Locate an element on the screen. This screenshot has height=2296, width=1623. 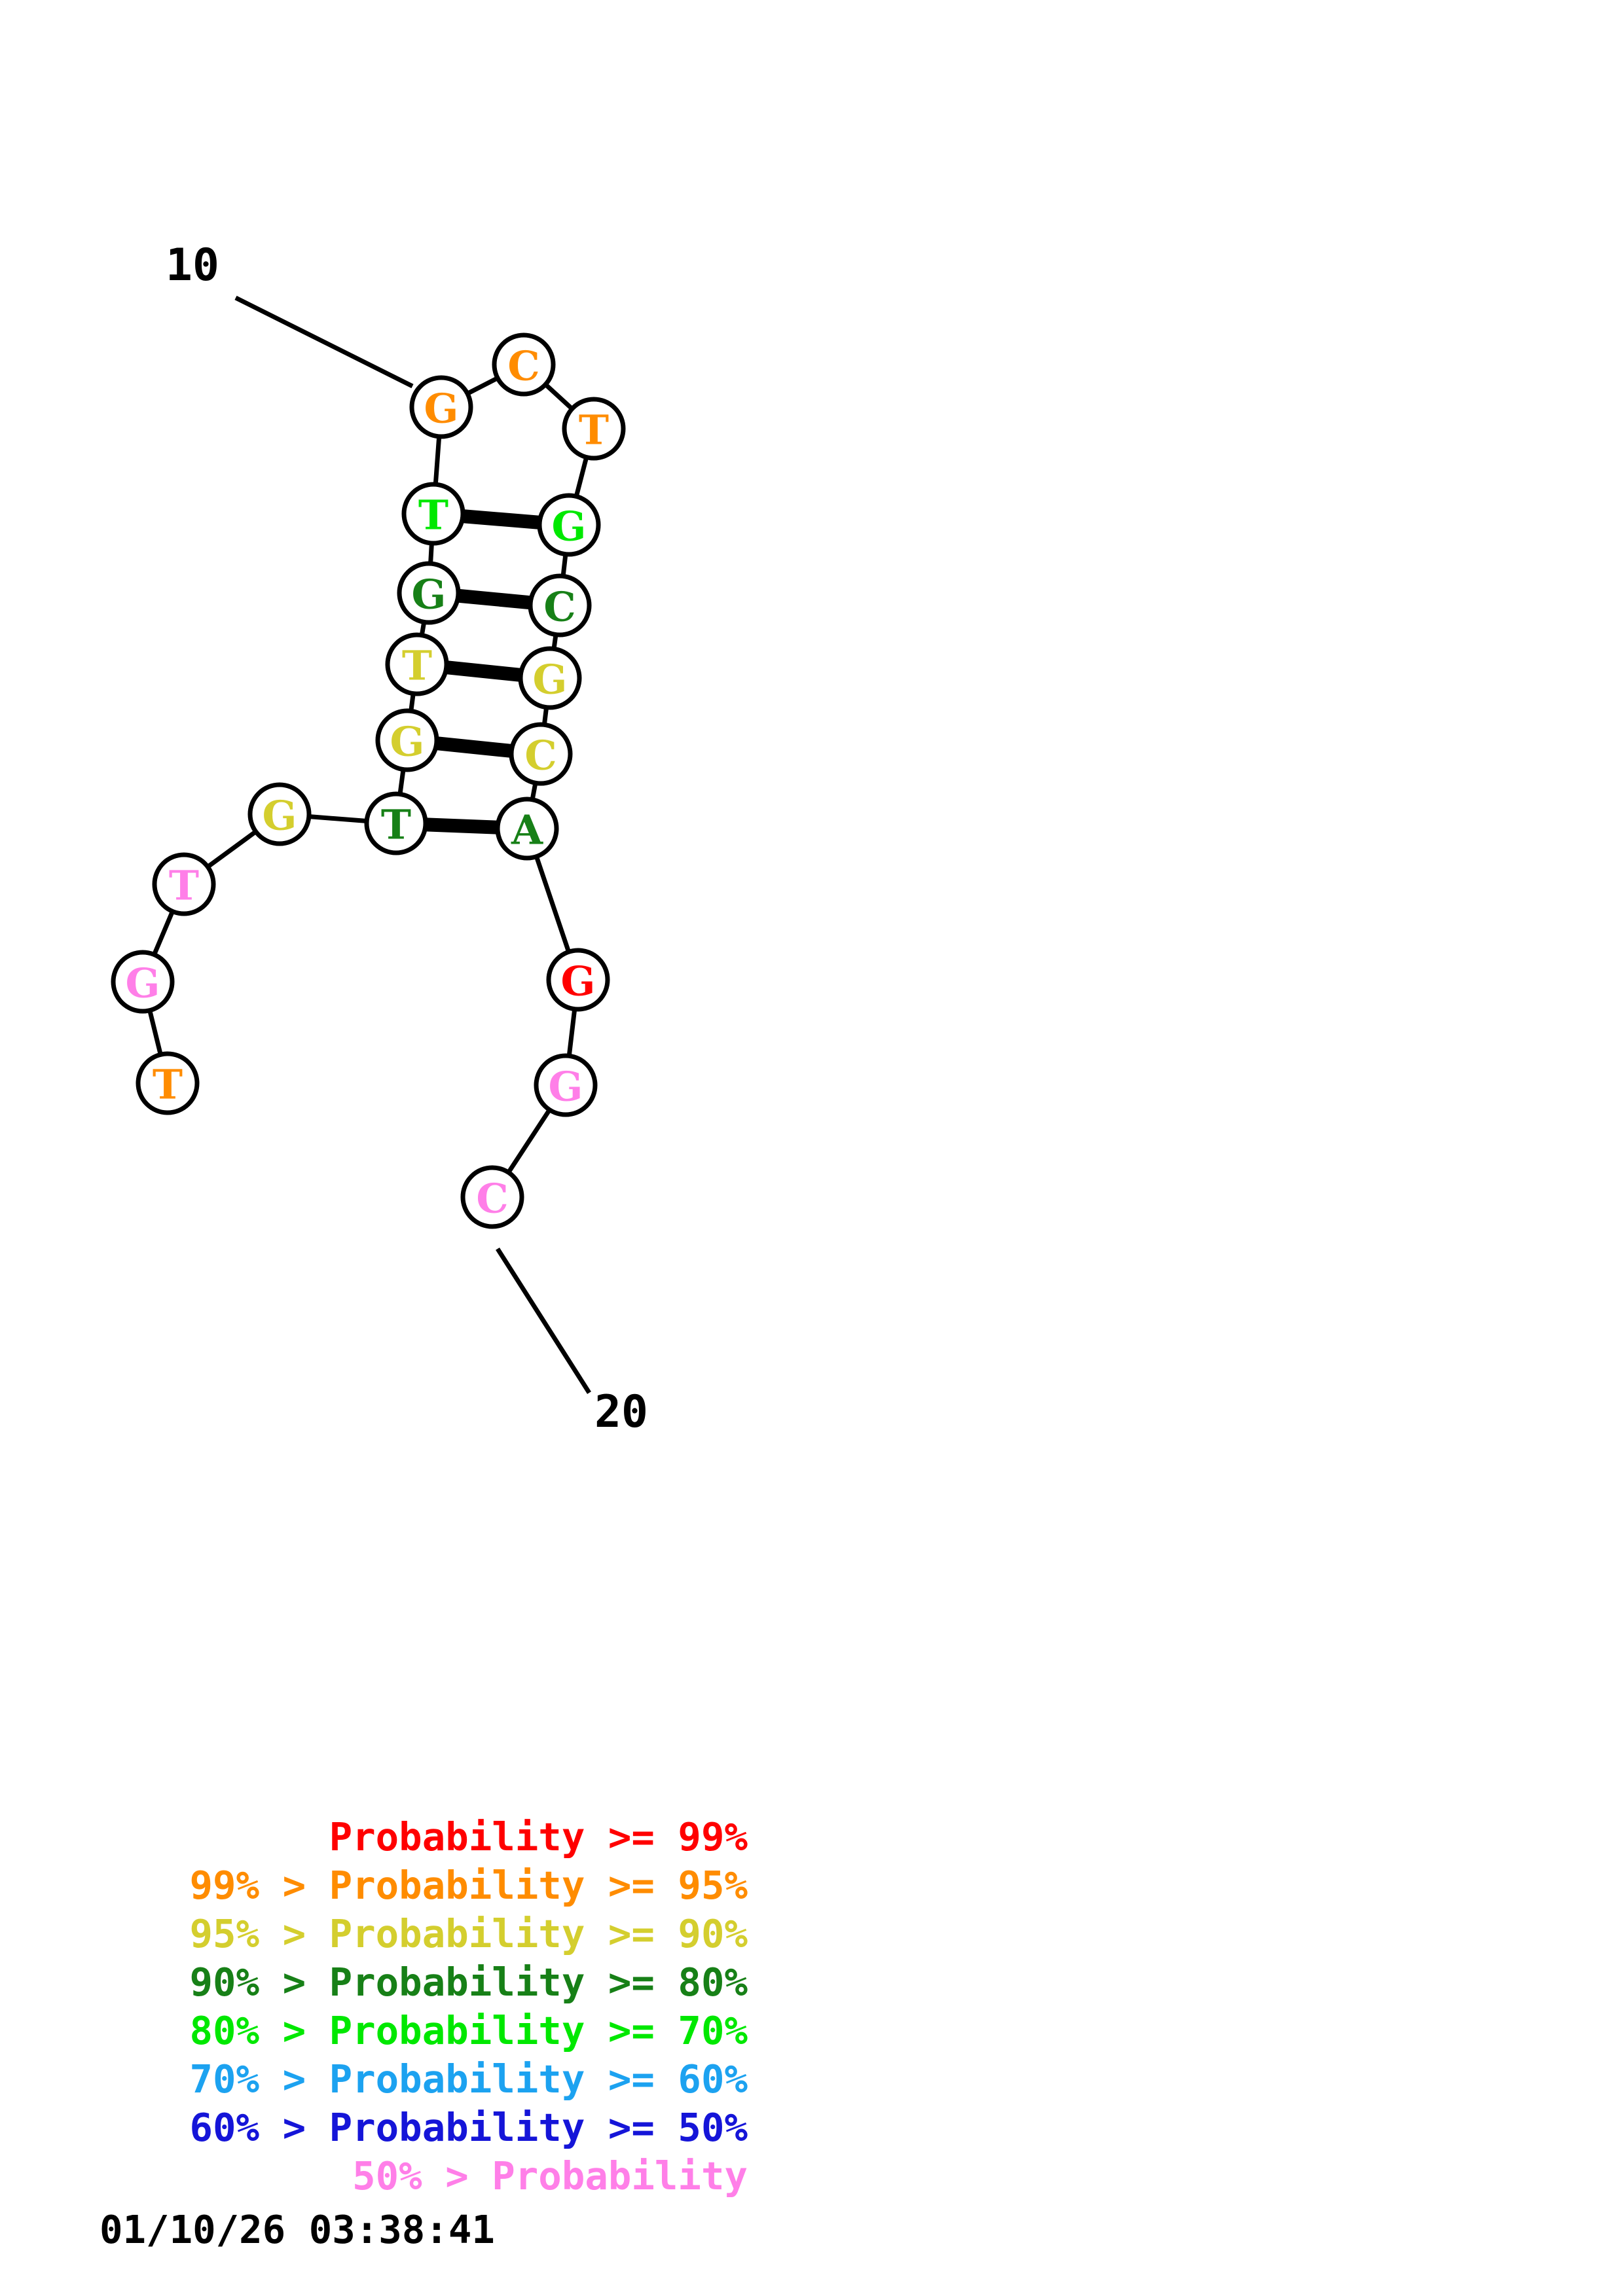
legend-row-3: 95% > Probability >= 90% is located at coordinates (468, 1933).